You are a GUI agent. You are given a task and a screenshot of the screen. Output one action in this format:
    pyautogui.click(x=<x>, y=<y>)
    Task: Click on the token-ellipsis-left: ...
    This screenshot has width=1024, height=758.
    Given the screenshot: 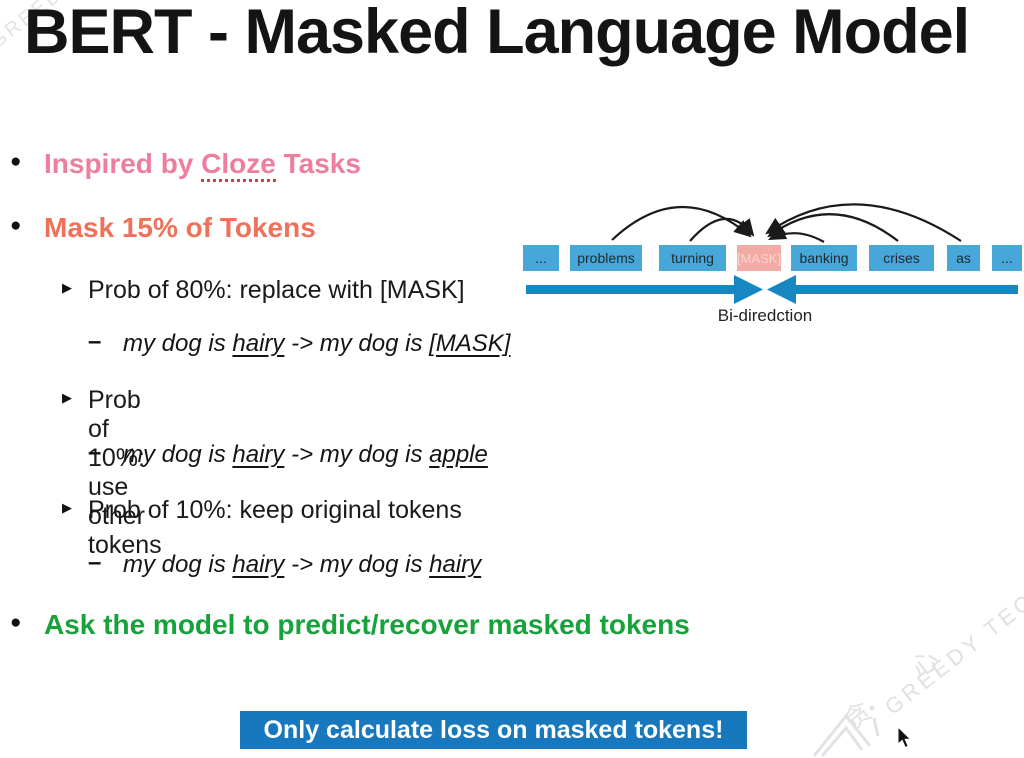 What is the action you would take?
    pyautogui.click(x=541, y=258)
    